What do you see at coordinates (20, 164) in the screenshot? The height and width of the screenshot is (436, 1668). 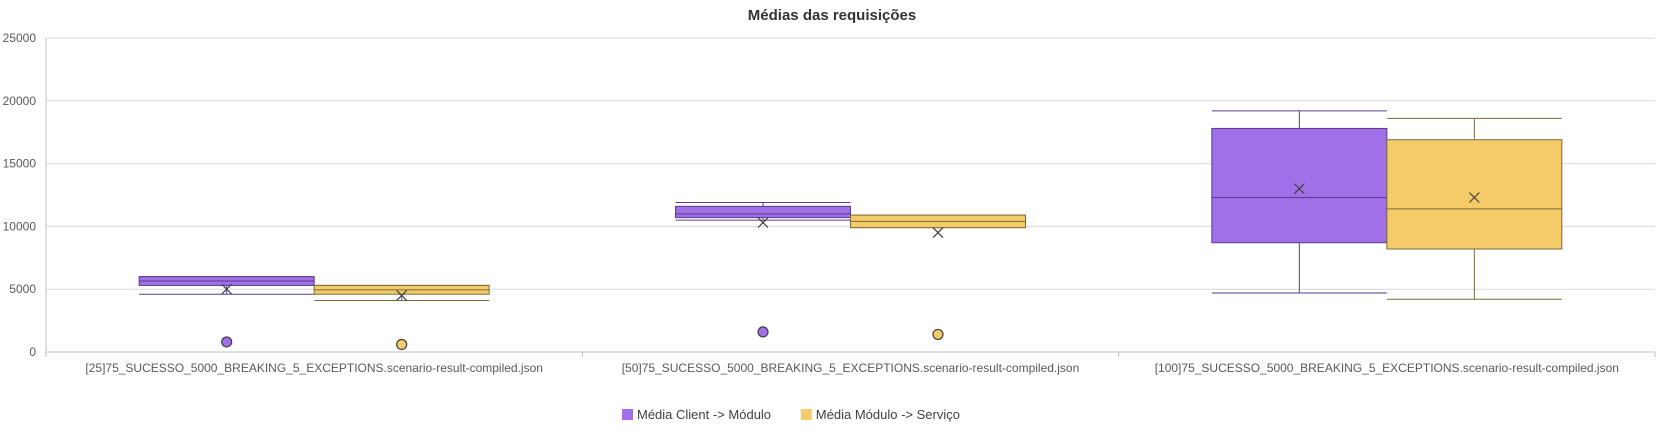 I see `y-tick-label: 15000` at bounding box center [20, 164].